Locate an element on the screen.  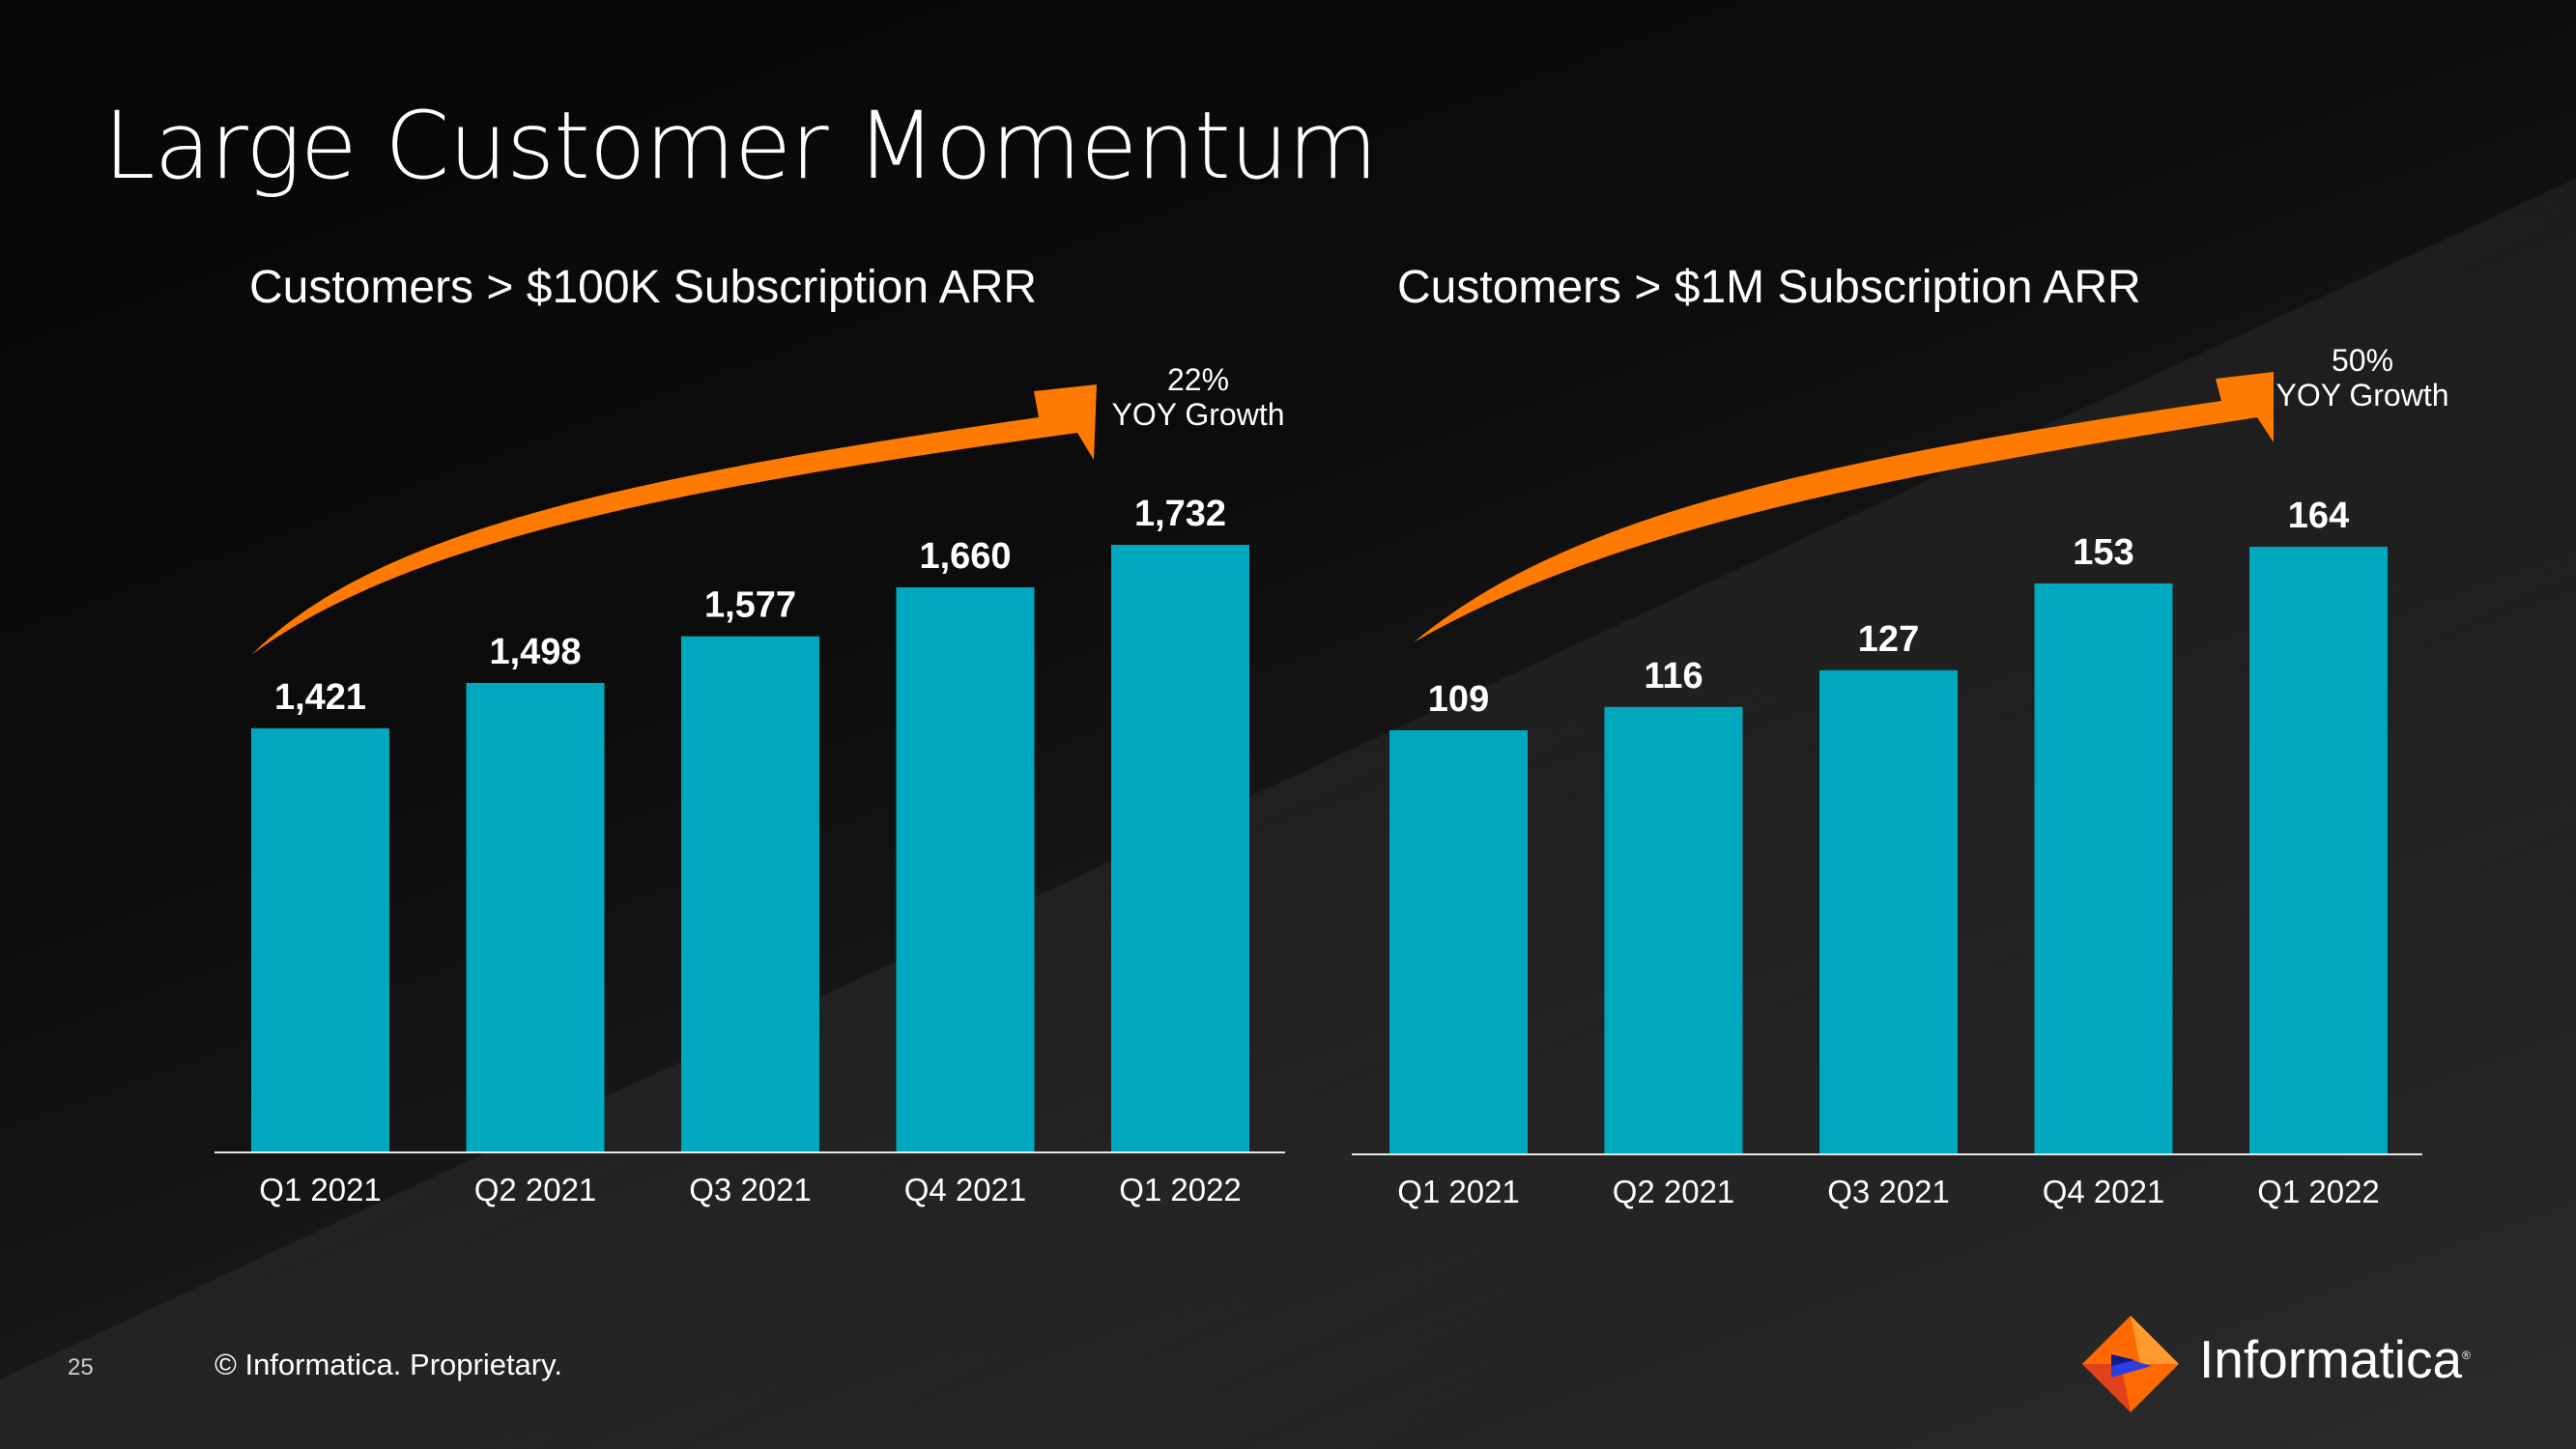
data-label: 109 is located at coordinates (1459, 699).